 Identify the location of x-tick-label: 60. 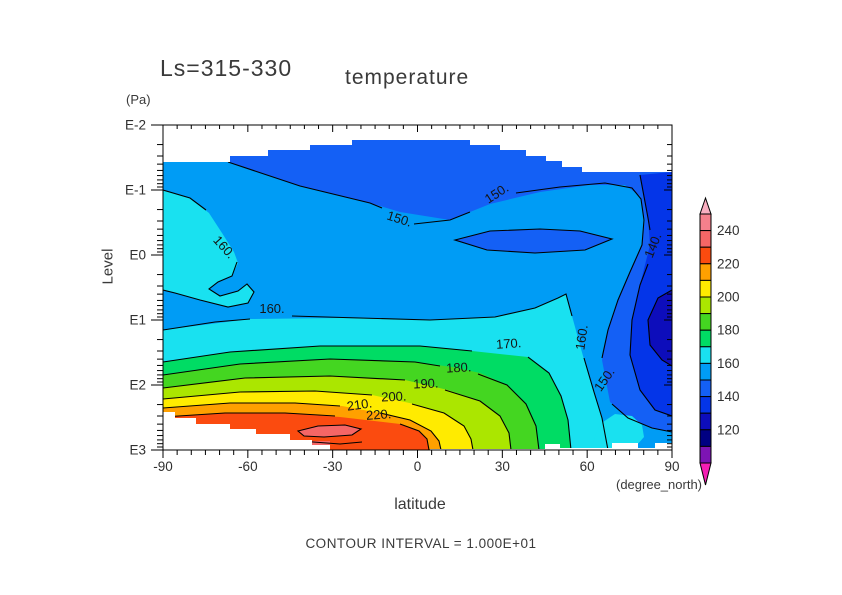
(587, 466).